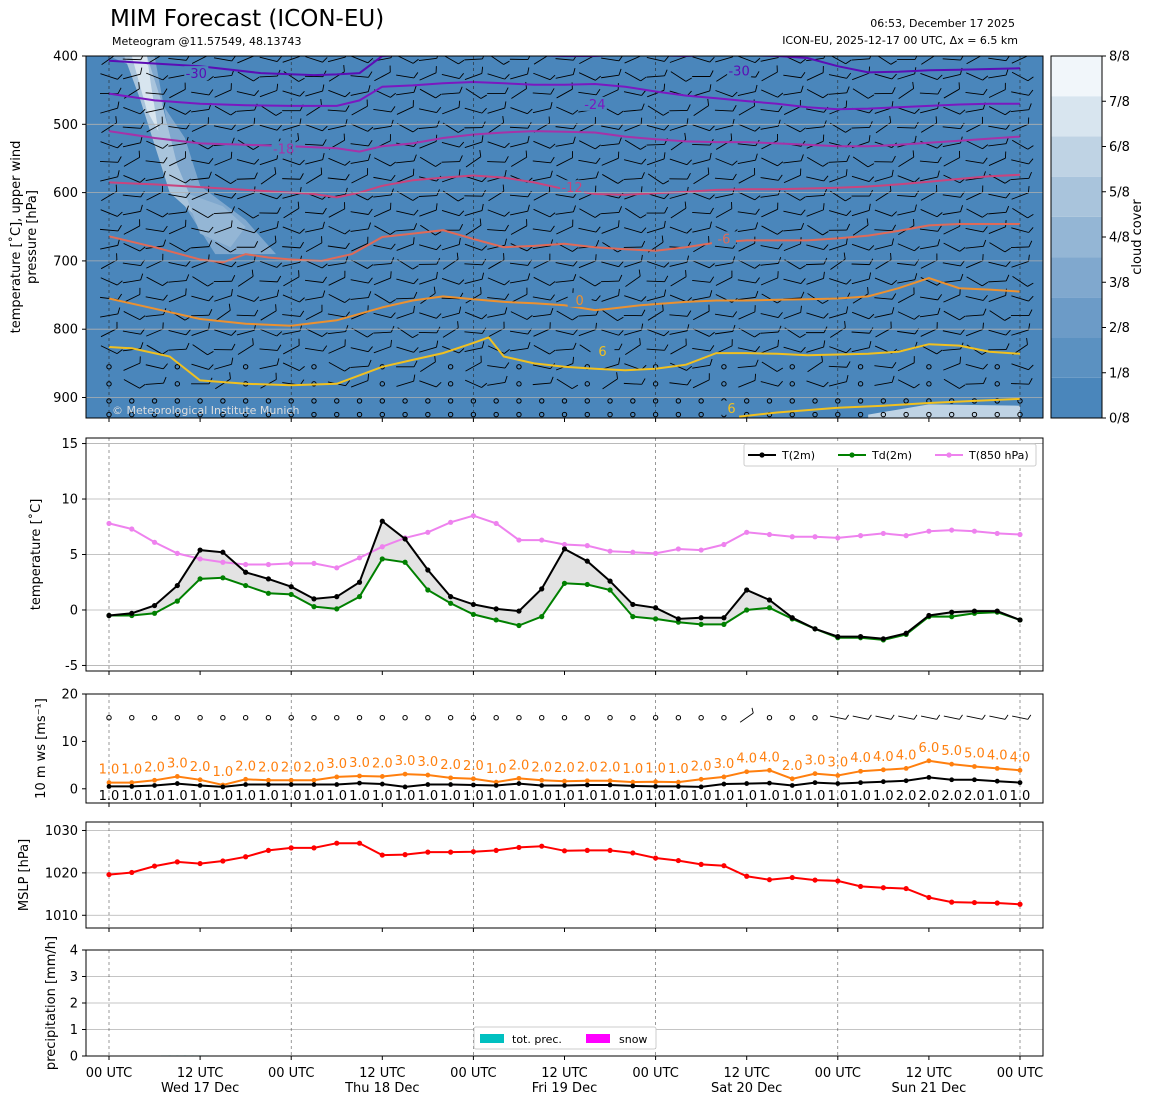 The image size is (1155, 1105). Describe the element at coordinates (74, 951) in the screenshot. I see `y-tick-label: 4` at that location.